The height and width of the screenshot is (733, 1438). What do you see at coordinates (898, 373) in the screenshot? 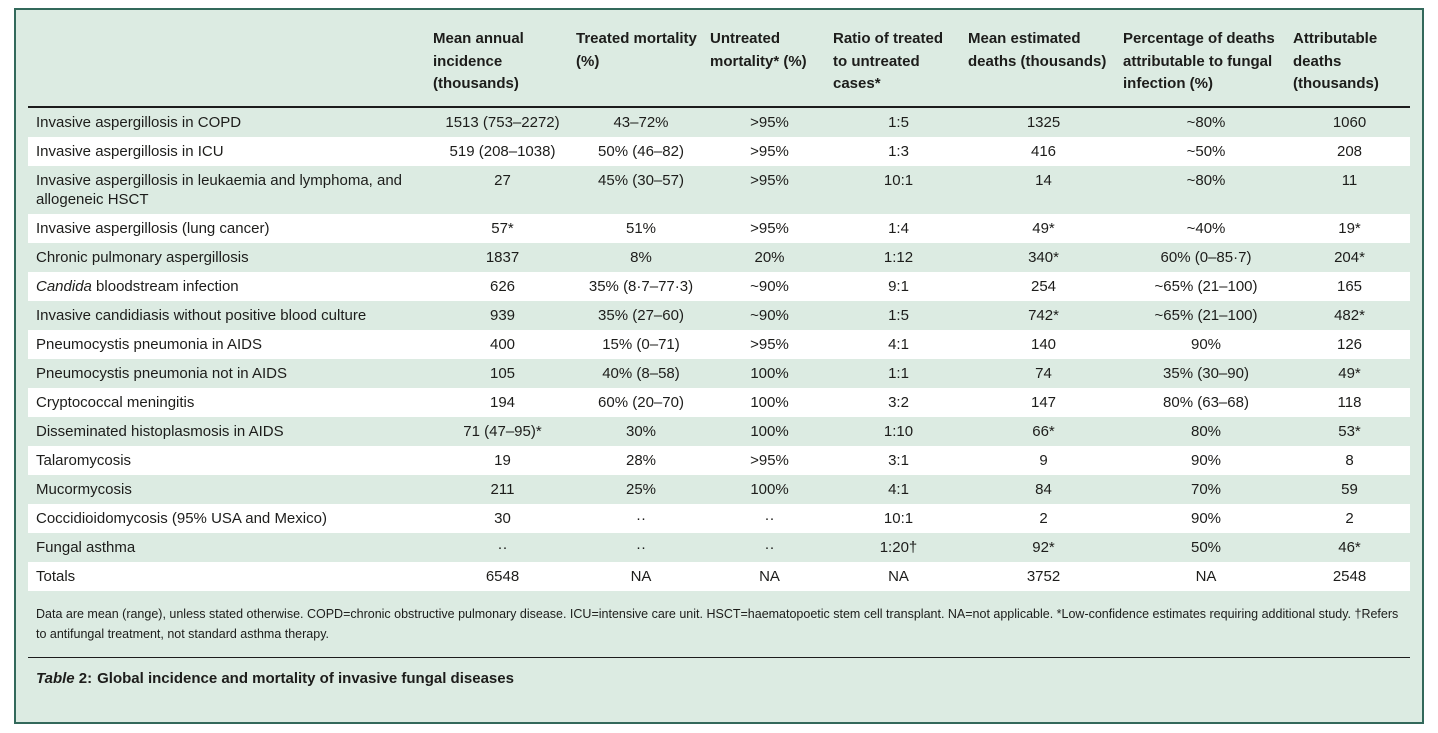
I see `cell: 1:1` at bounding box center [898, 373].